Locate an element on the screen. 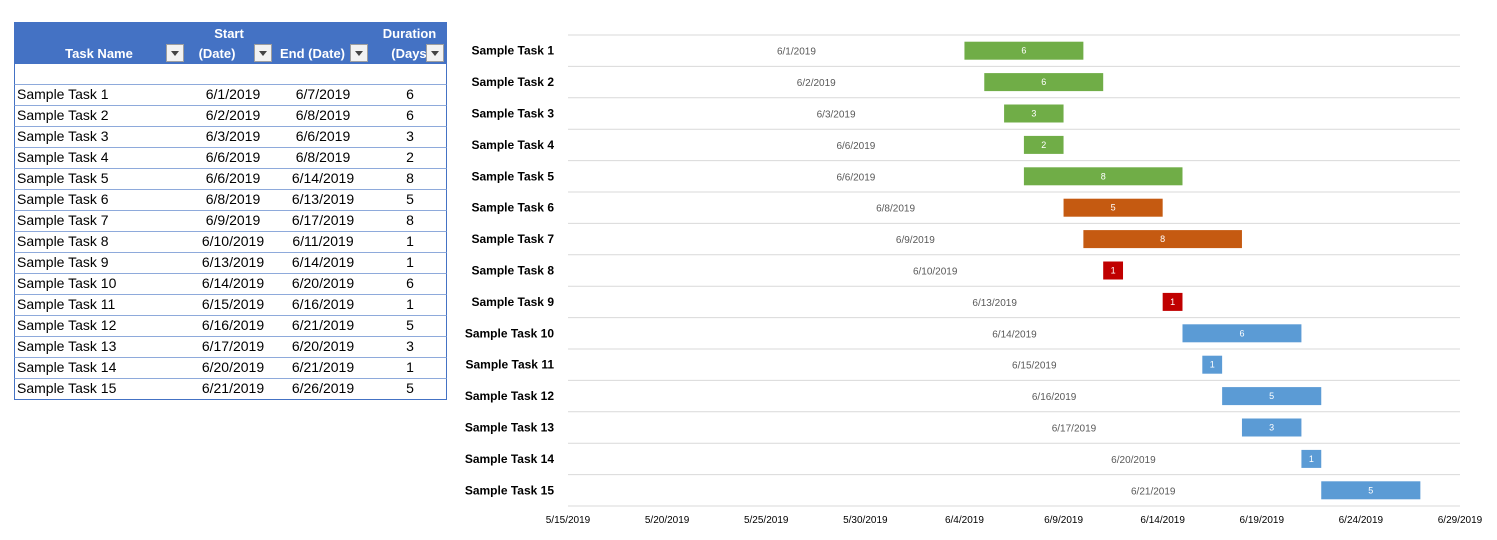 The width and height of the screenshot is (1497, 540). task-label: Sample Task 11 is located at coordinates (510, 365).